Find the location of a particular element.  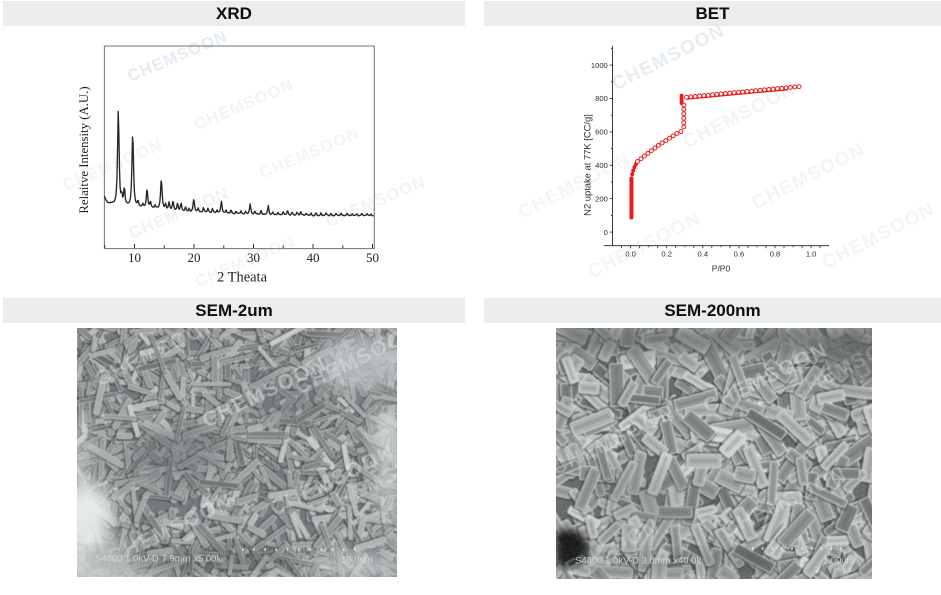

svg-text: 10.0um is located at coordinates (357, 560).